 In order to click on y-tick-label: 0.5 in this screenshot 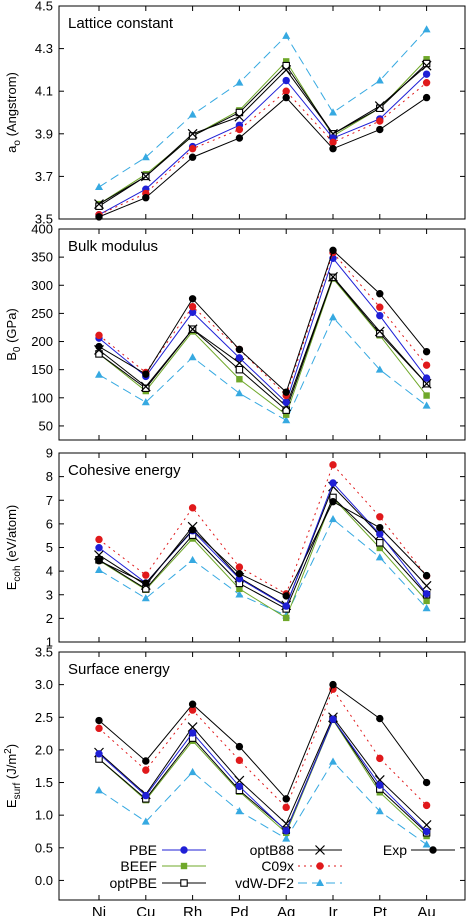, I will do `click(44, 847)`.